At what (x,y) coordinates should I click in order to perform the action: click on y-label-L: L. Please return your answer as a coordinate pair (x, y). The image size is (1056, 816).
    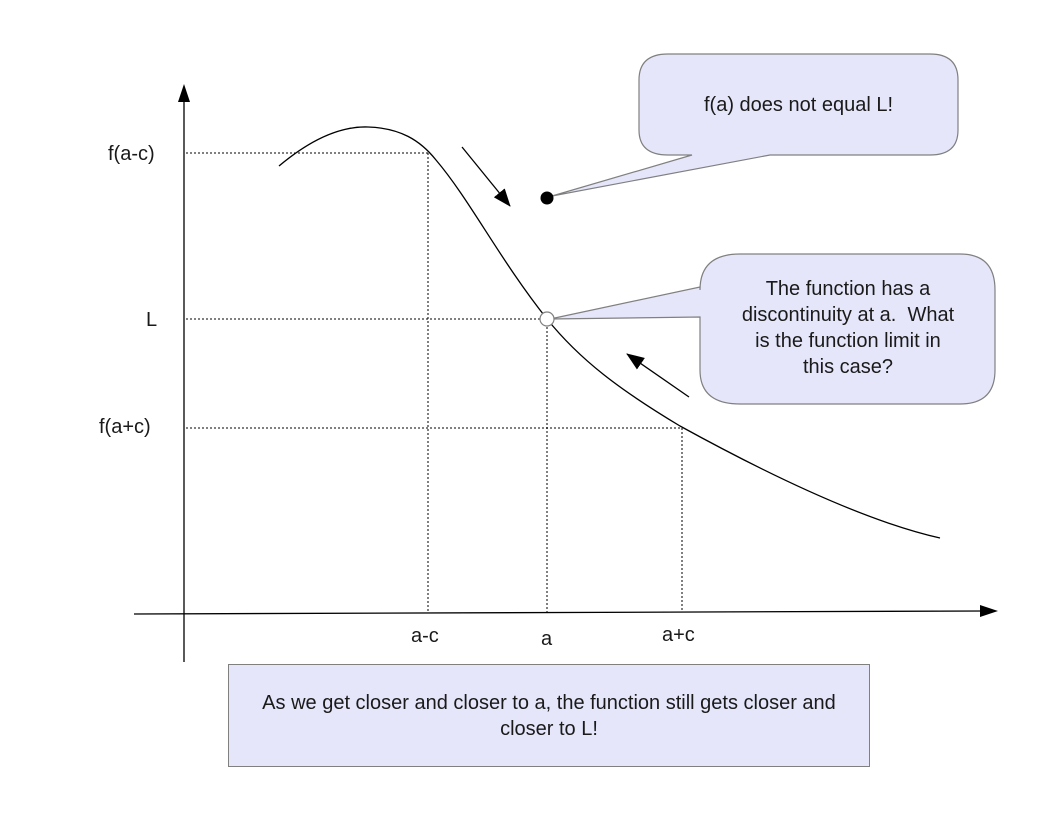
    Looking at the image, I should click on (152, 320).